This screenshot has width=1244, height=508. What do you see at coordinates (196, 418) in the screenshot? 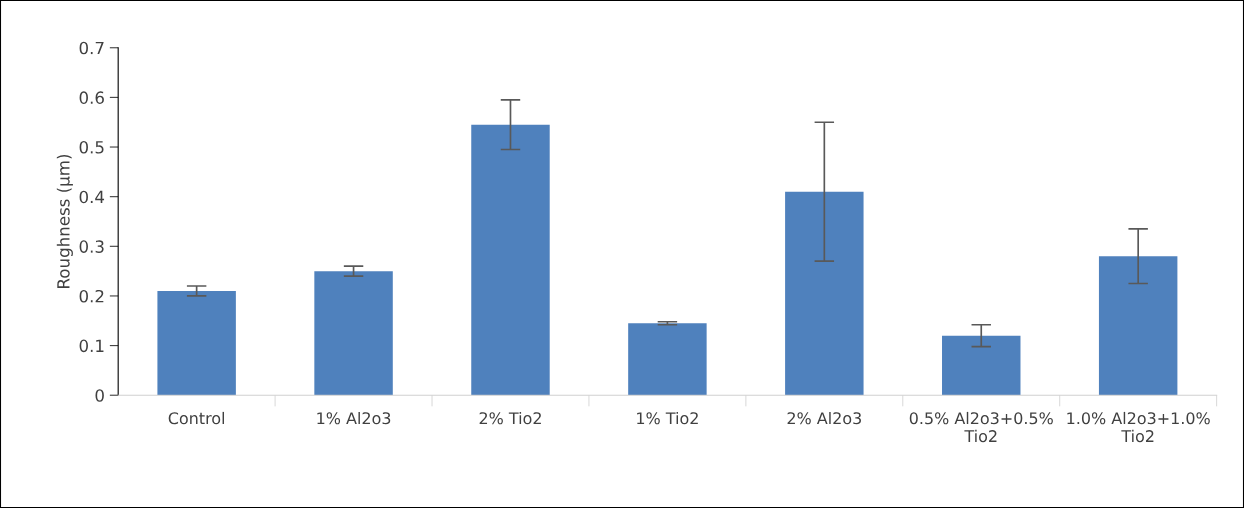
I see `x-tick-label: Control` at bounding box center [196, 418].